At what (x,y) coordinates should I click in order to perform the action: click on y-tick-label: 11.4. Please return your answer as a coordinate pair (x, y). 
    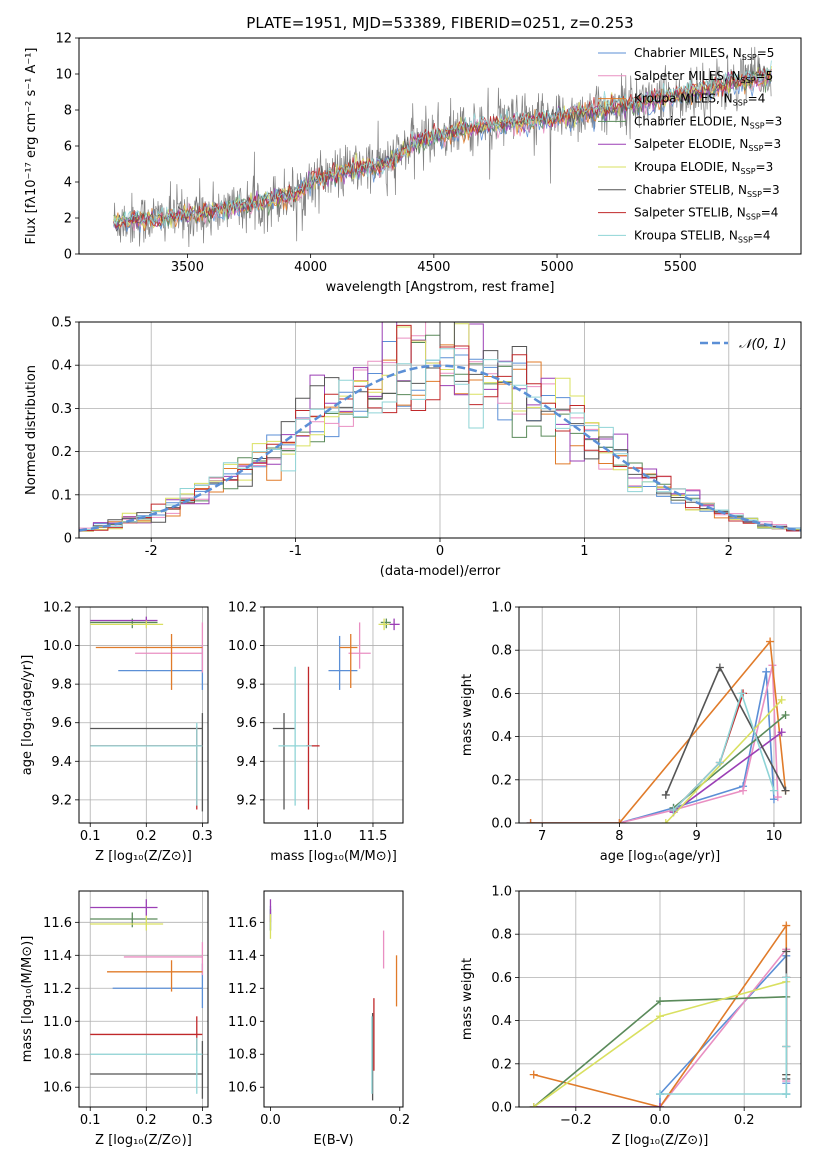
    Looking at the image, I should click on (57, 956).